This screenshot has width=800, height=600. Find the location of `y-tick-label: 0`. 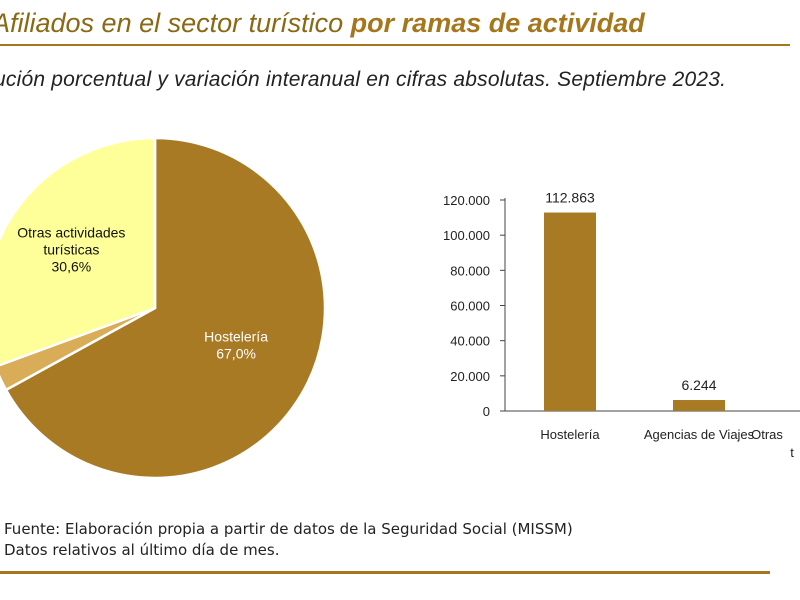

y-tick-label: 0 is located at coordinates (486, 411).